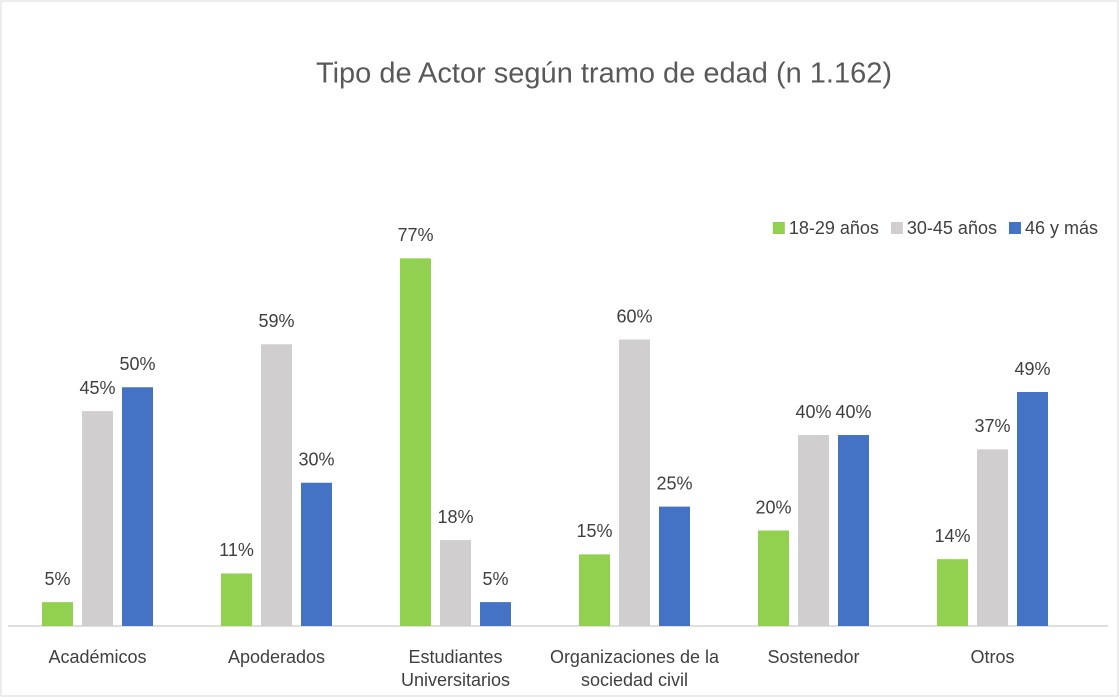 The width and height of the screenshot is (1119, 697). What do you see at coordinates (276, 321) in the screenshot?
I see `data-label: 59%` at bounding box center [276, 321].